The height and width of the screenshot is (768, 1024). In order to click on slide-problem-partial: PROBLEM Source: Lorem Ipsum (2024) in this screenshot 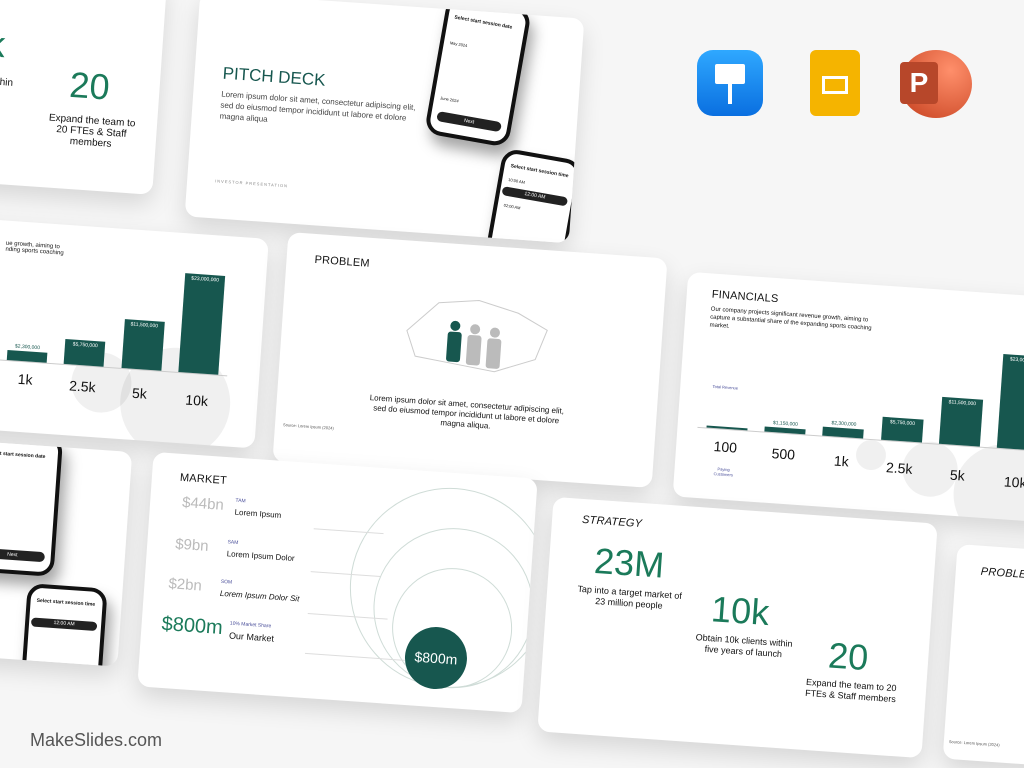, I will do `click(983, 655)`.